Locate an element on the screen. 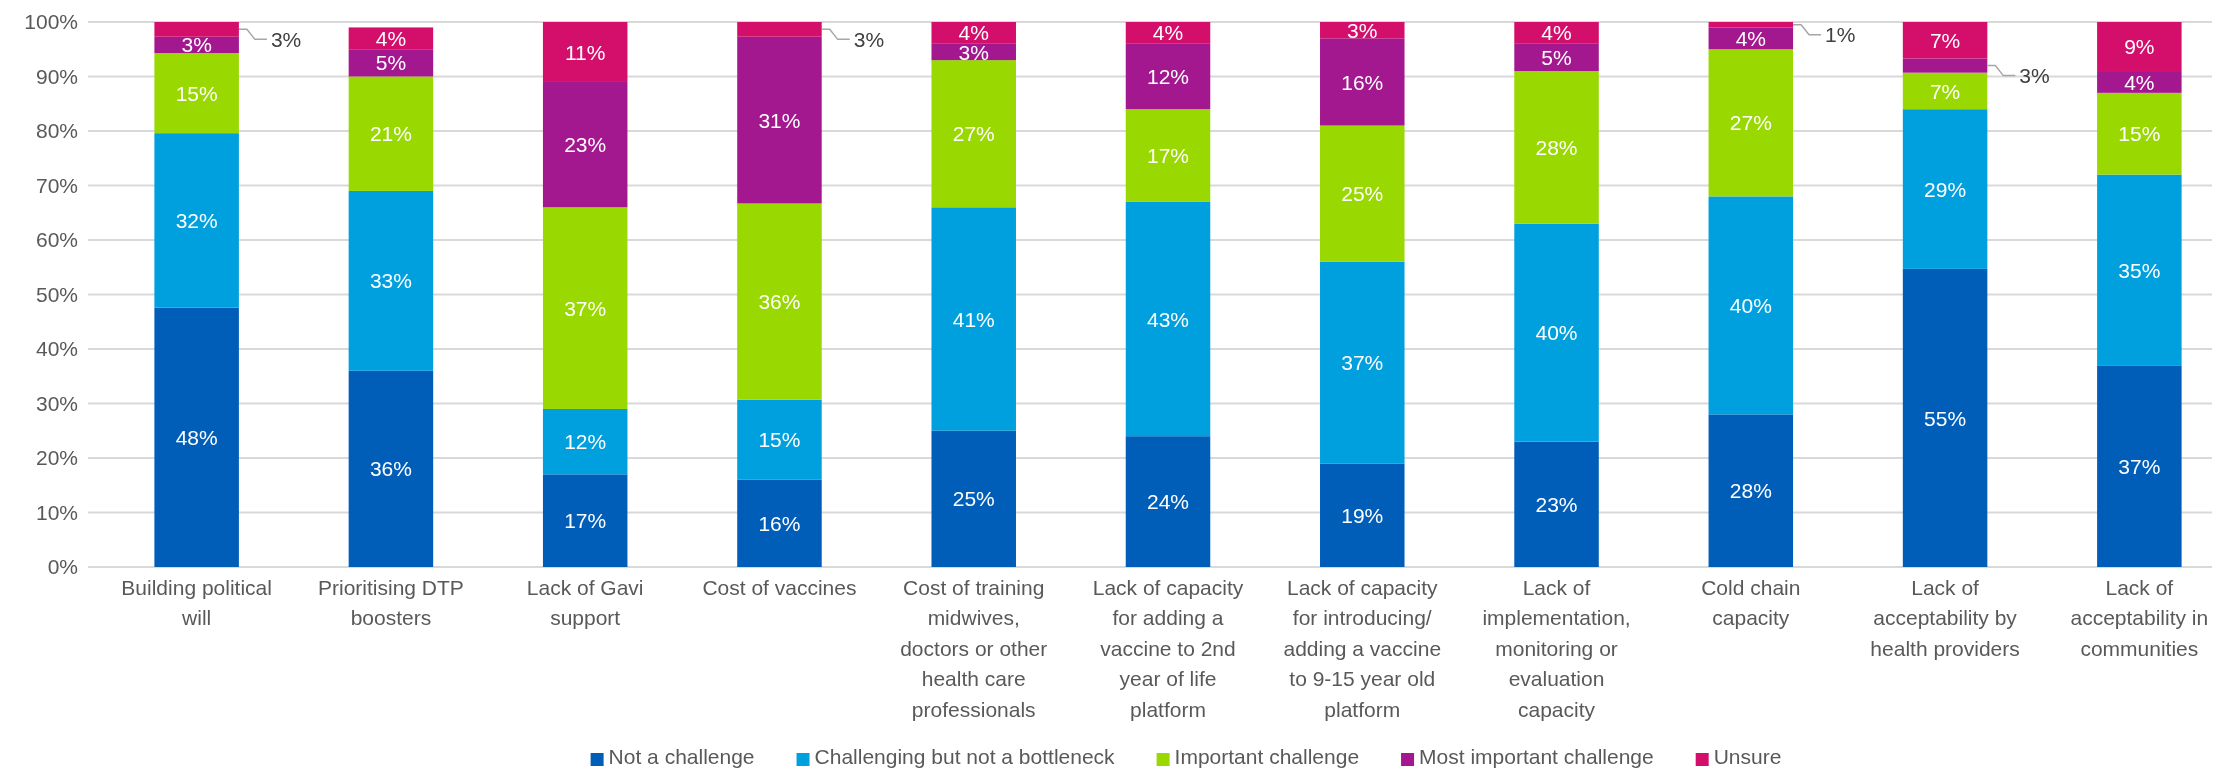  x-tick-label: Building political will is located at coordinates (196, 603).